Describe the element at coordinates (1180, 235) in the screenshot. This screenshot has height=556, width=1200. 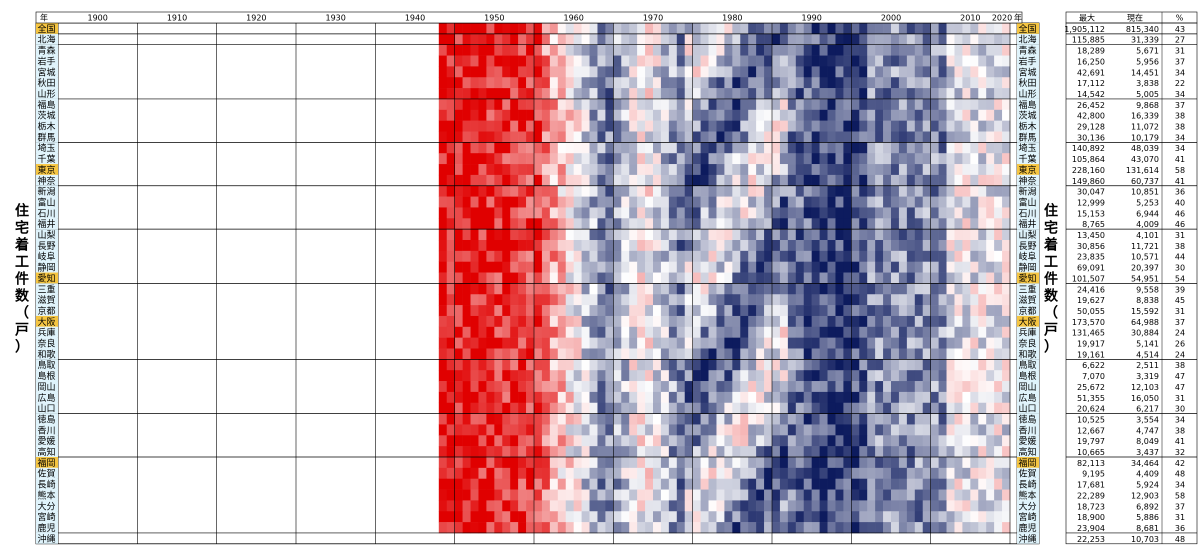
I see `stat-pct: 31` at that location.